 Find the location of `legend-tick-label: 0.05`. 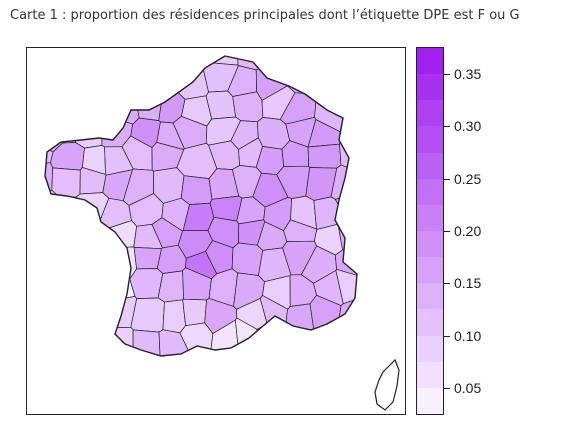

legend-tick-label: 0.05 is located at coordinates (468, 387).